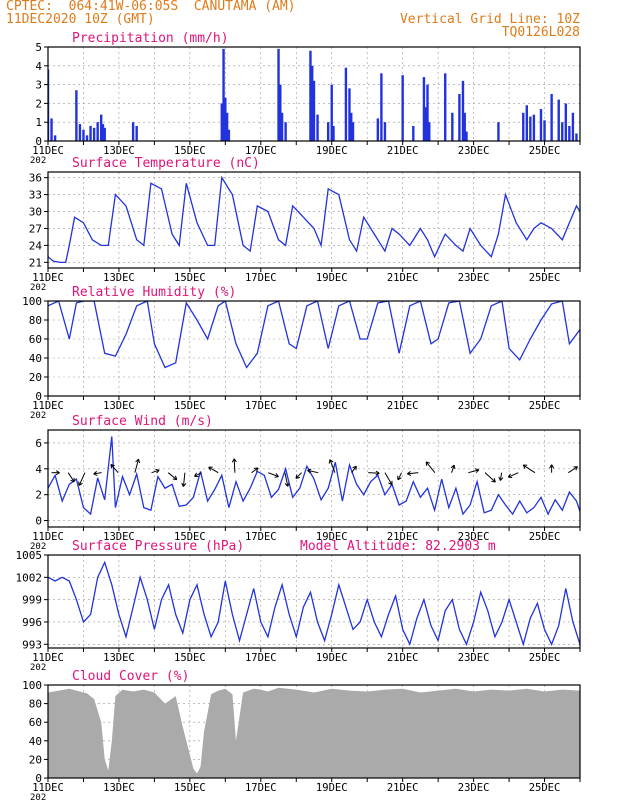  What do you see at coordinates (190, 658) in the screenshot?
I see `panel-5-xtick-label: 15DEC` at bounding box center [190, 658].